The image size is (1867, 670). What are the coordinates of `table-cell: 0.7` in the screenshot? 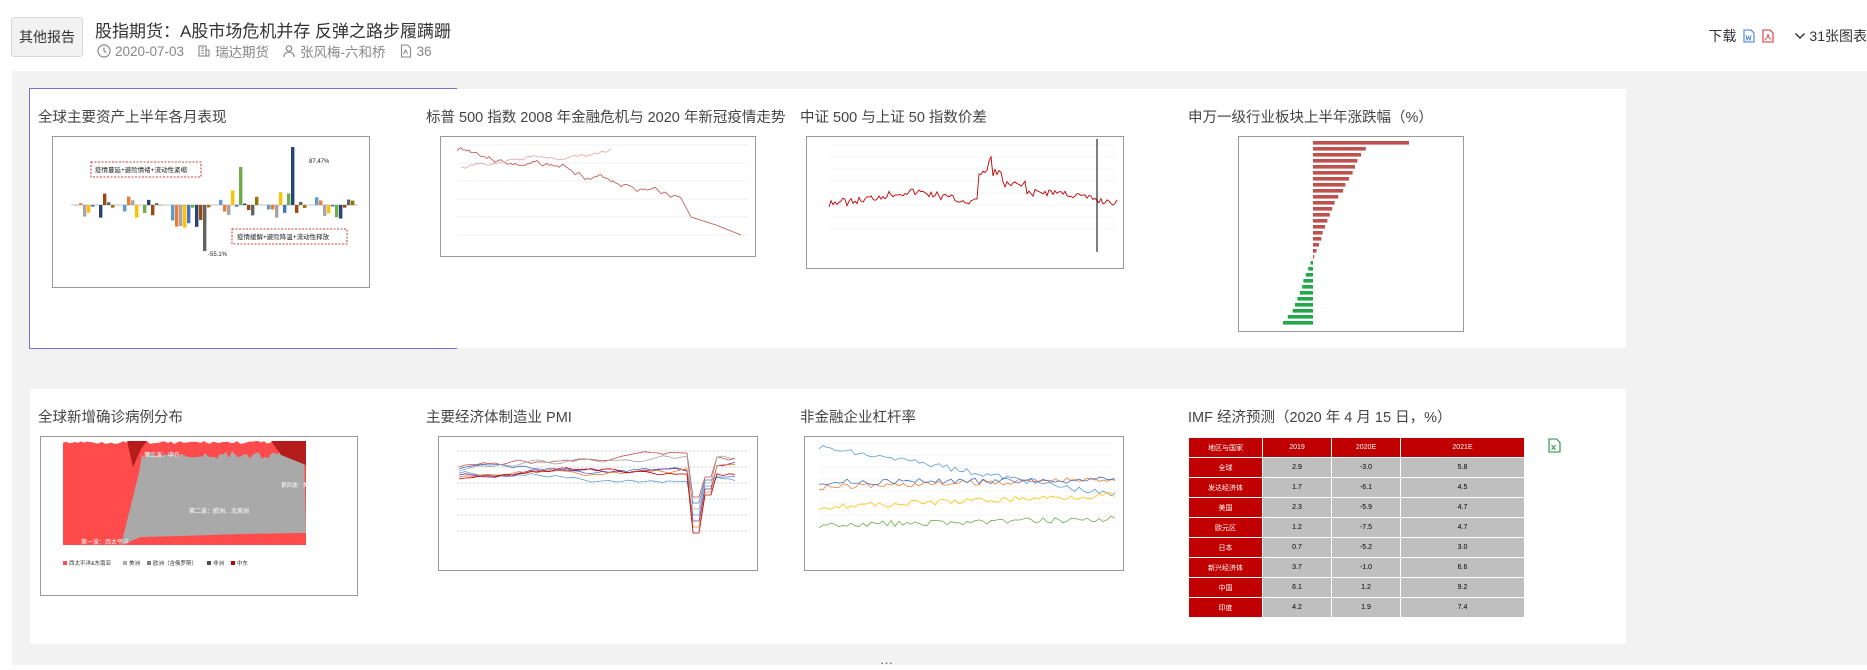 It's located at (1297, 548).